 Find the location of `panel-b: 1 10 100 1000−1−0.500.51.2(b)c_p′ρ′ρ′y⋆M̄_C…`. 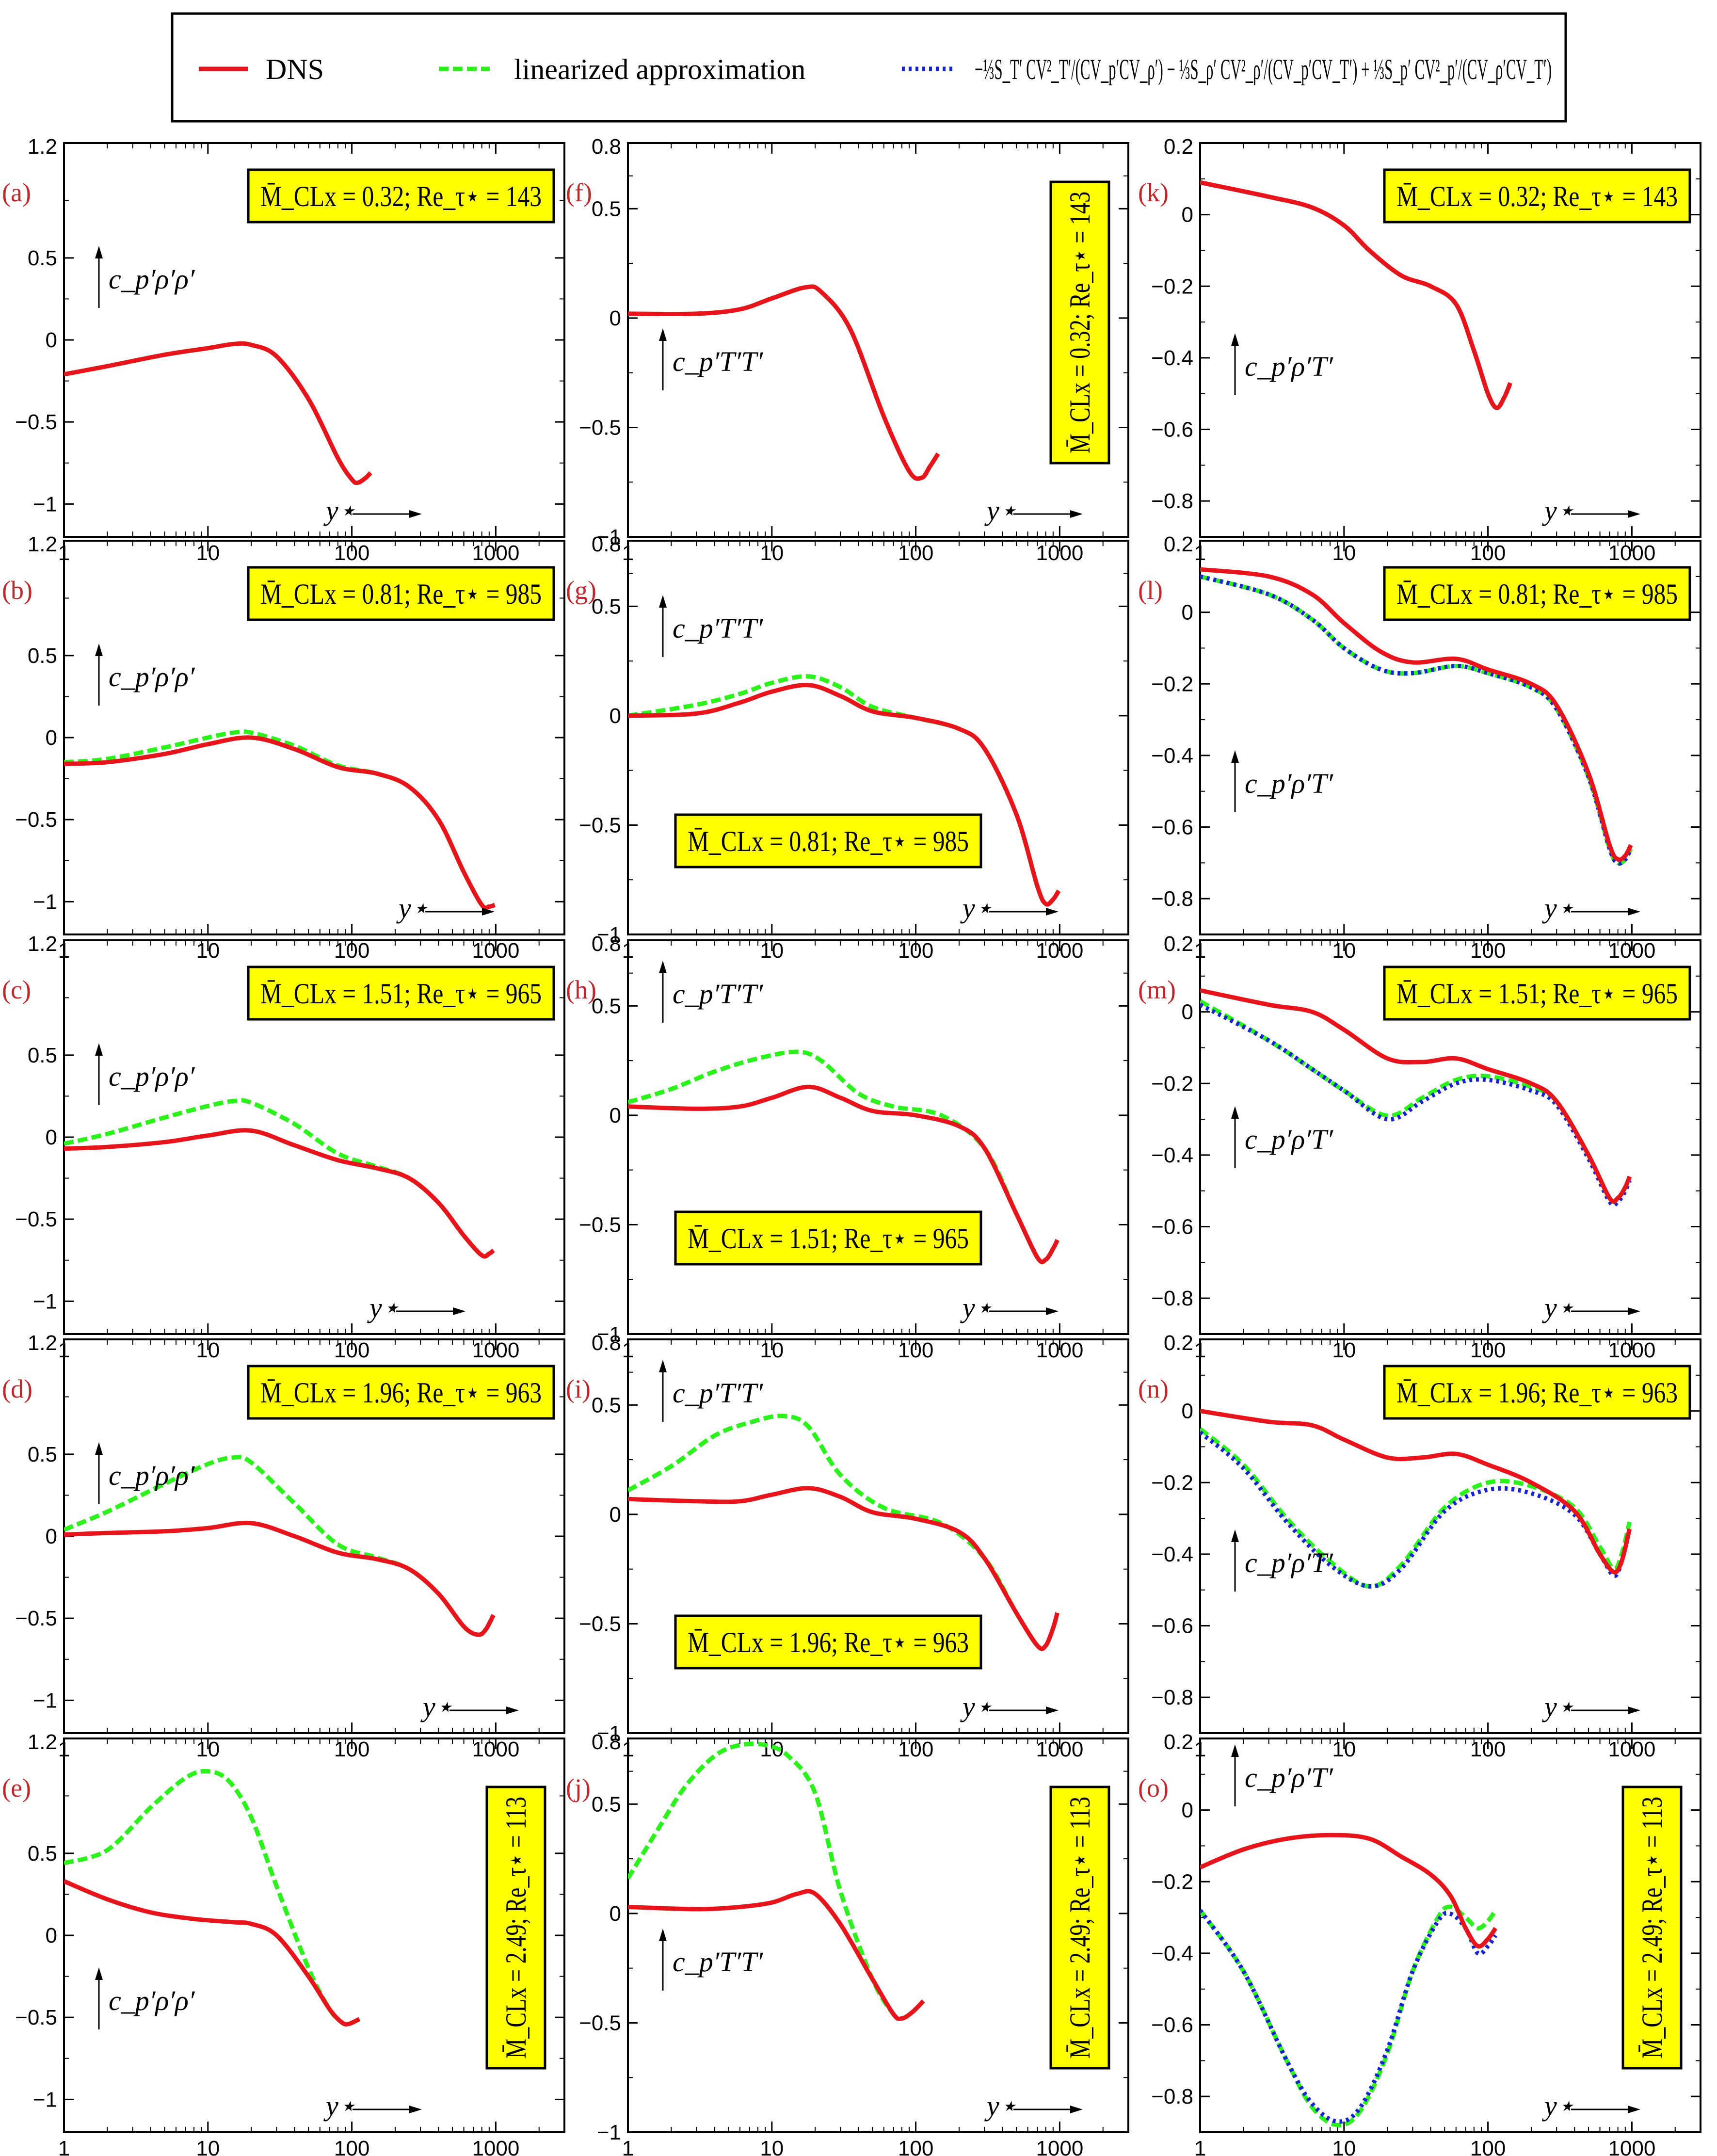

panel-b: 1 10 100 1000−1−0.500.51.2(b)c_p′ρ′ρ′y⋆M̄_C… is located at coordinates (283, 747).